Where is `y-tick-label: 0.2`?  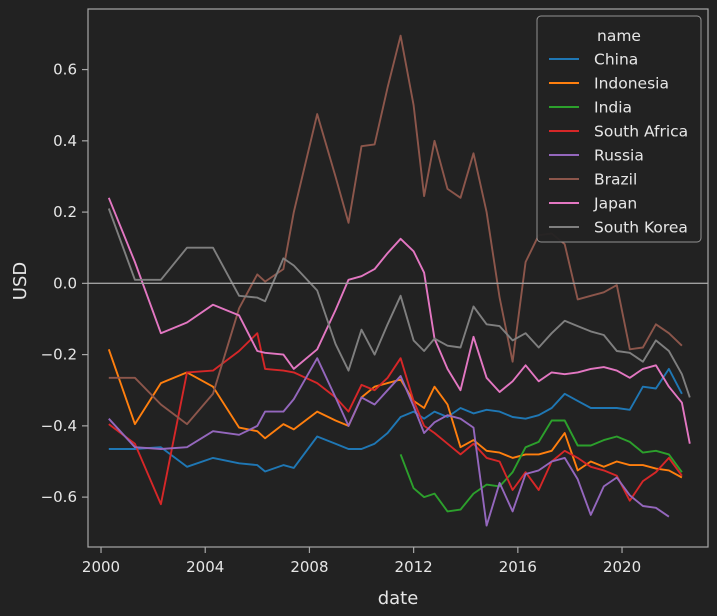
y-tick-label: 0.2 is located at coordinates (65, 212).